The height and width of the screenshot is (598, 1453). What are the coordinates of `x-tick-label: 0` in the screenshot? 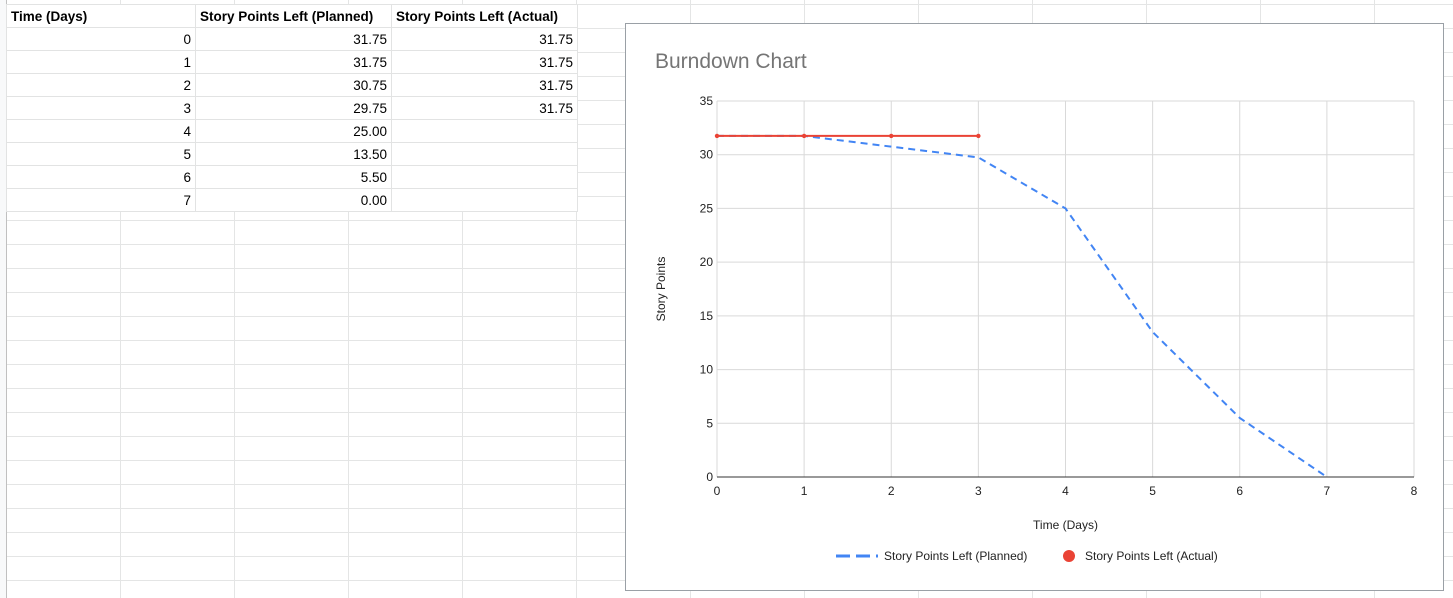 It's located at (717, 491).